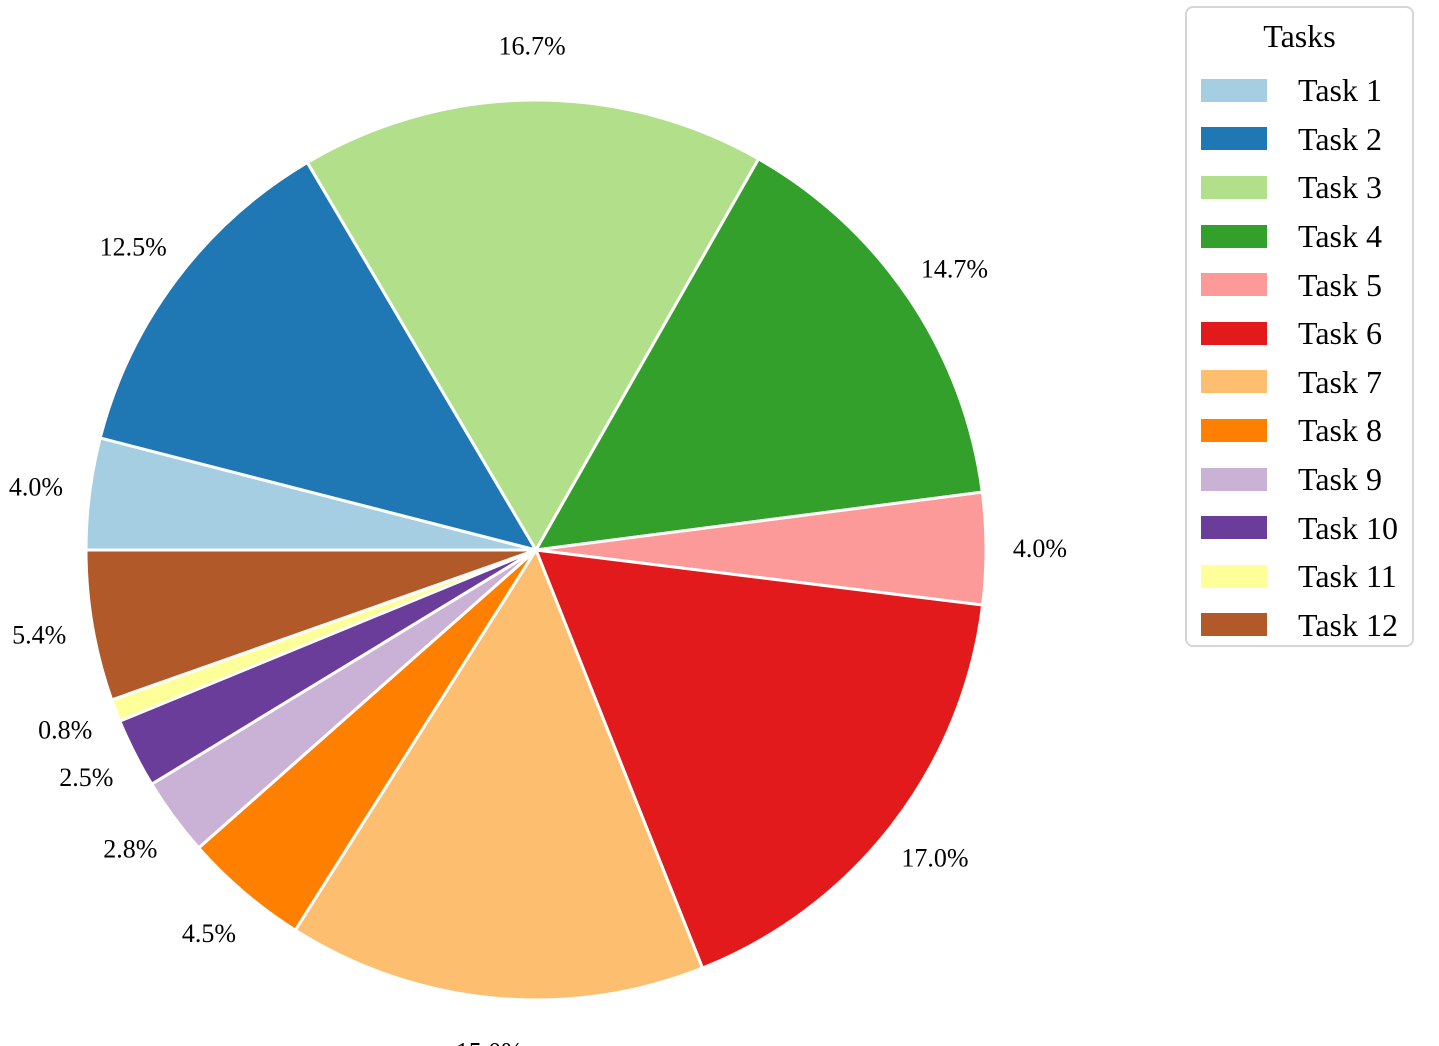 The image size is (1439, 1046). I want to click on legend-label: Task 12, so click(1348, 624).